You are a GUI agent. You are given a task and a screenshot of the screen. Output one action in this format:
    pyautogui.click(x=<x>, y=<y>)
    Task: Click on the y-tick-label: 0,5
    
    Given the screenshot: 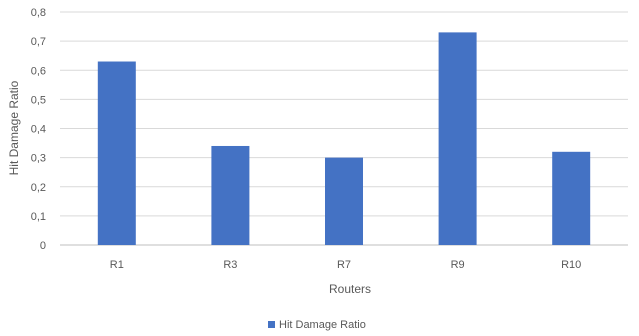 What is the action you would take?
    pyautogui.click(x=38, y=100)
    